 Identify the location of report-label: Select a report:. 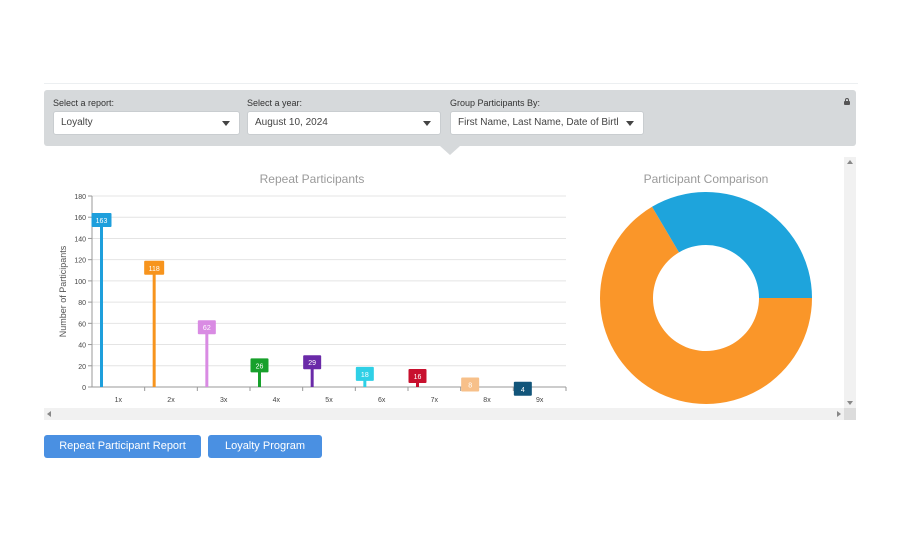
(84, 103).